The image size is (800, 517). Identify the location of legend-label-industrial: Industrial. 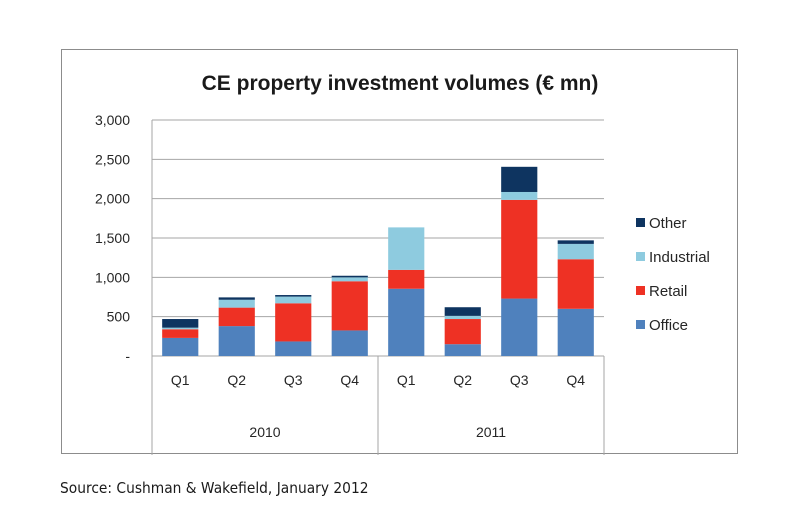
(679, 257).